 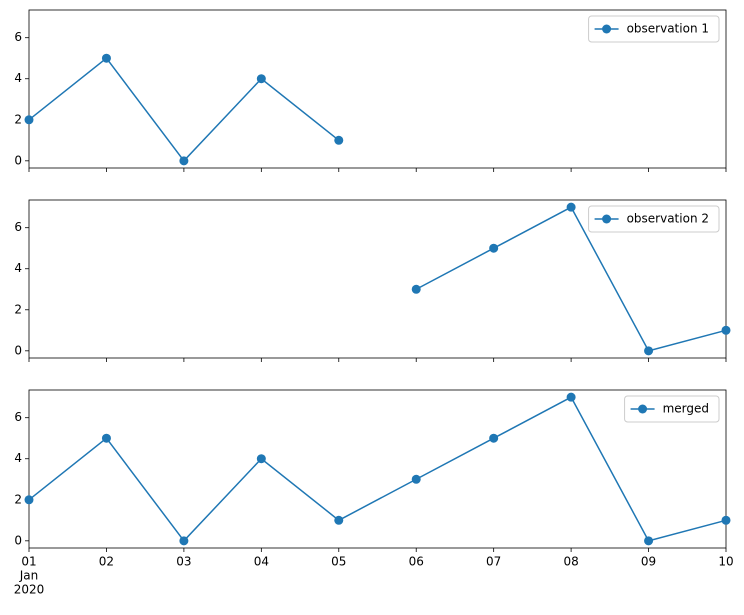 I want to click on x-date-label: 2020, so click(x=29, y=590).